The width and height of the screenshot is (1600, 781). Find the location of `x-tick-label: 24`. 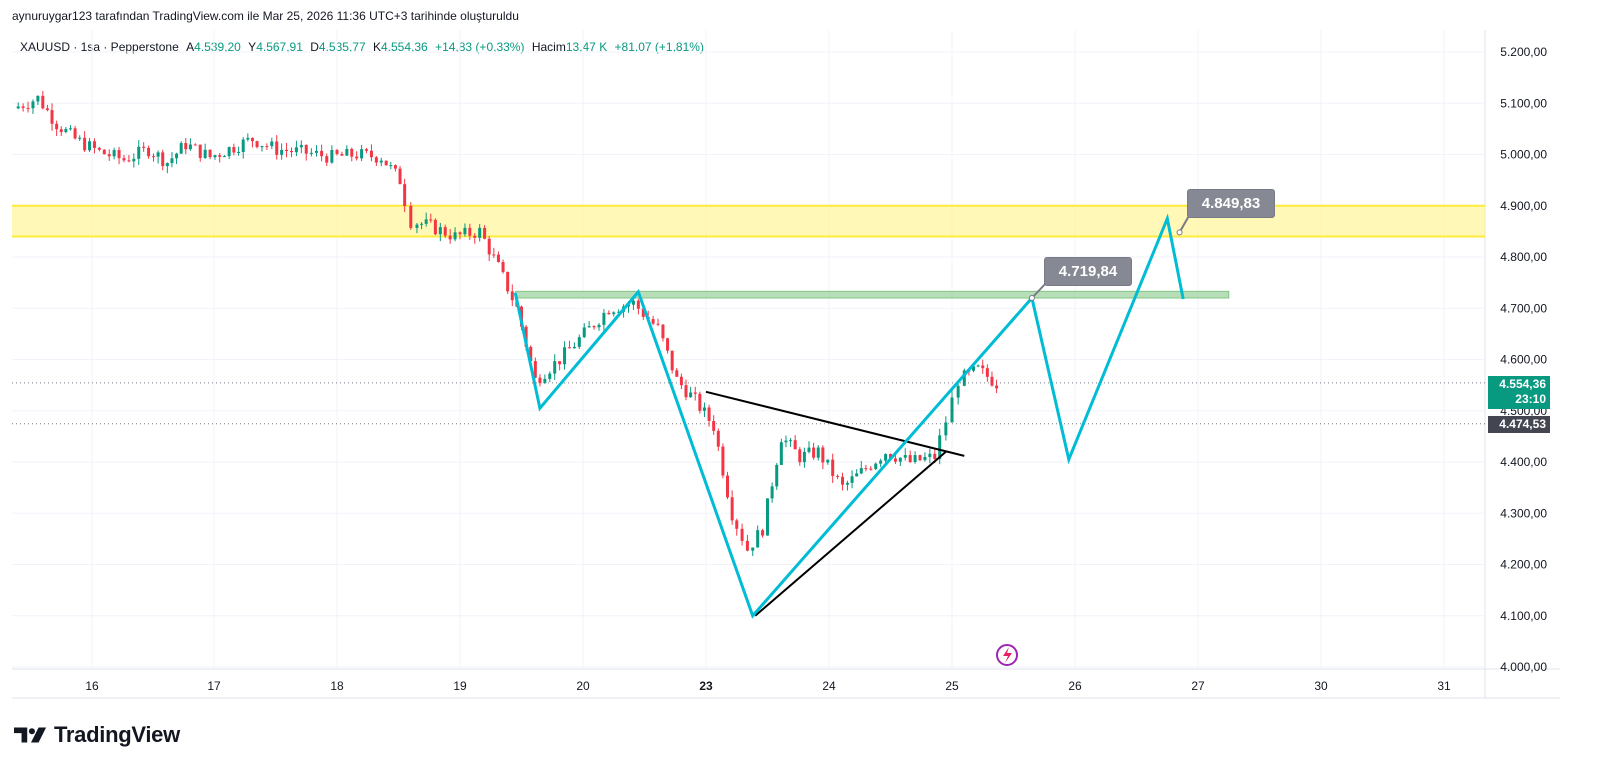

x-tick-label: 24 is located at coordinates (829, 686).